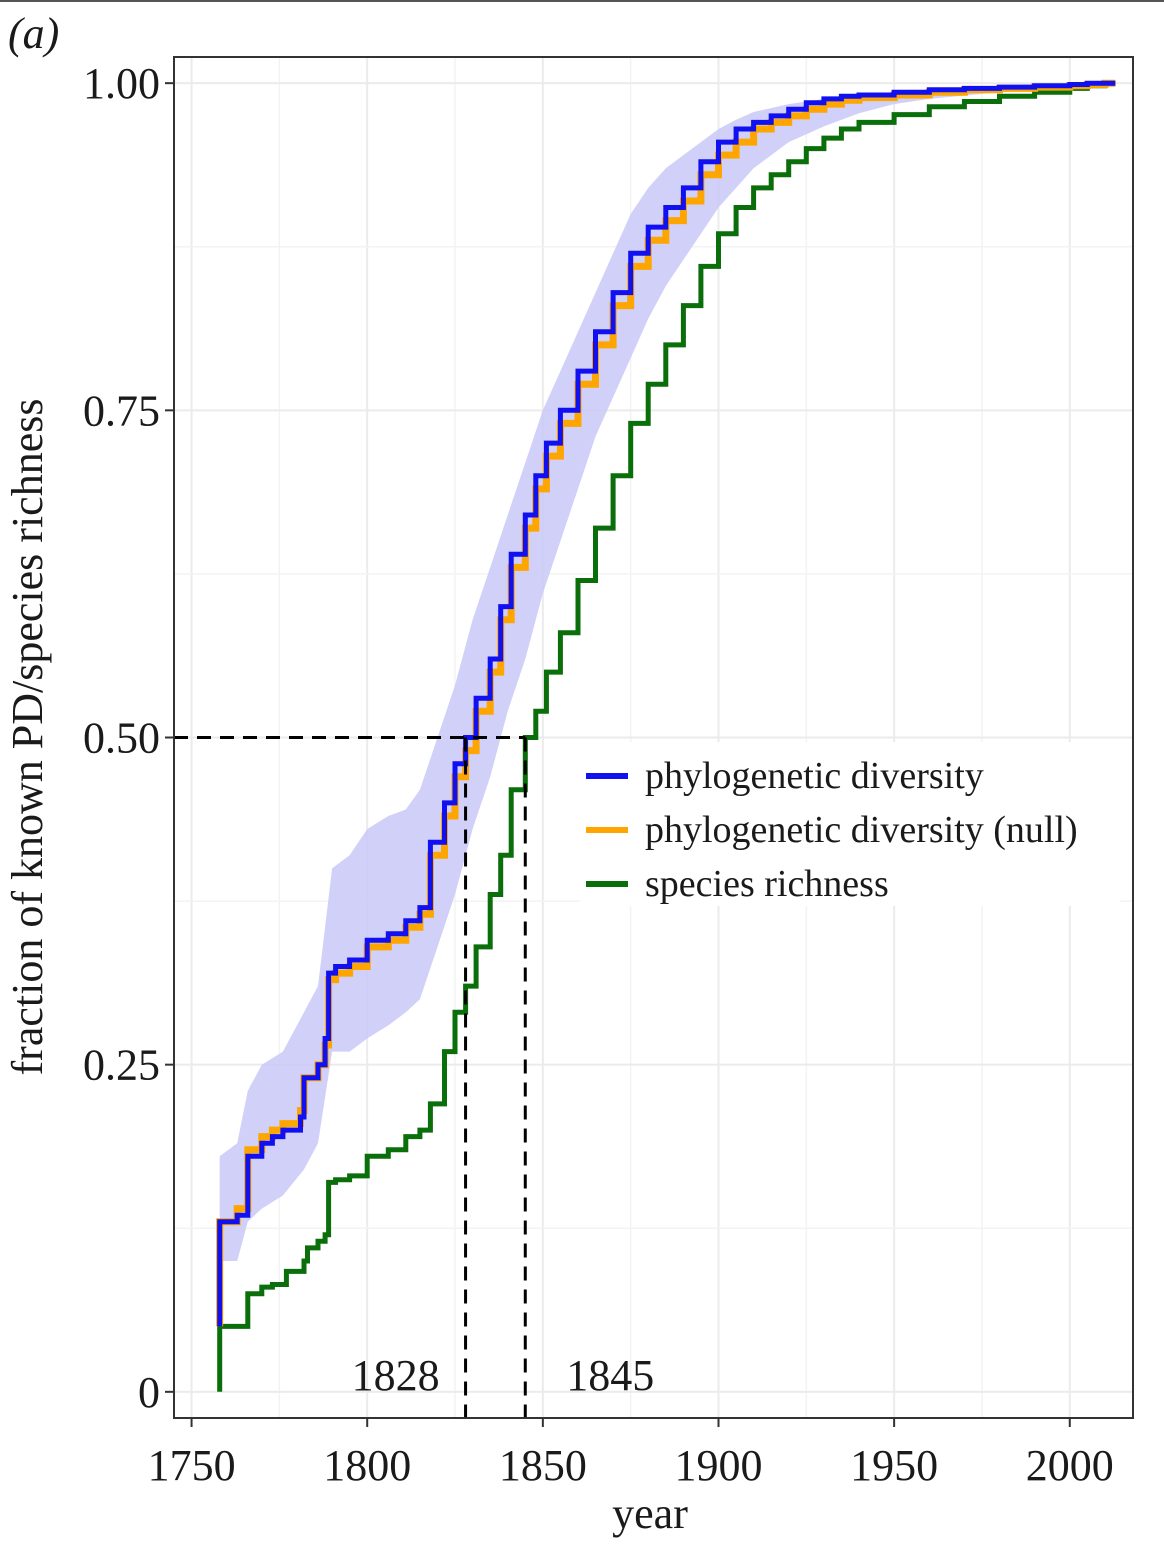 The image size is (1164, 1546). I want to click on x-tick-label: 1750, so click(192, 1465).